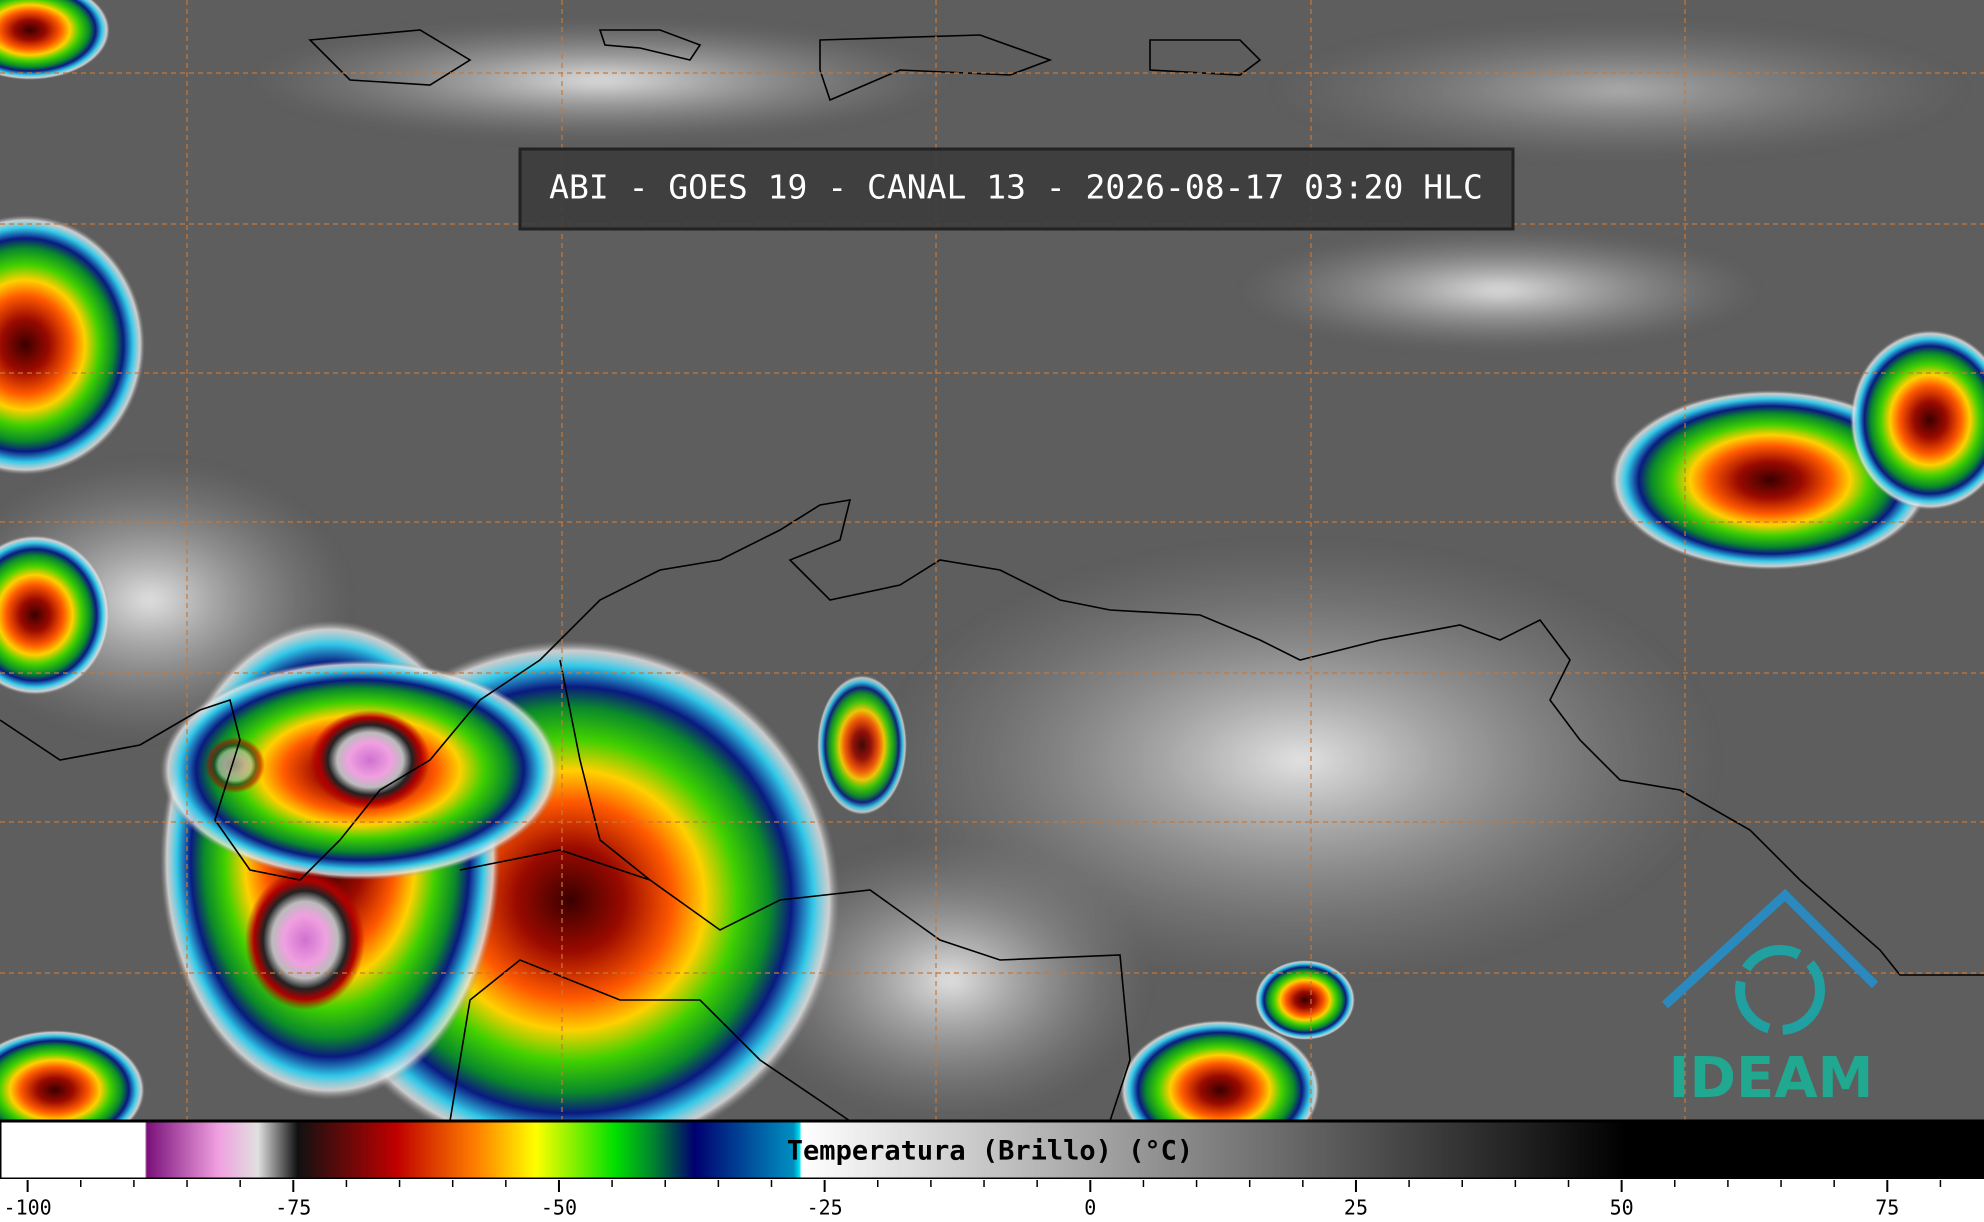 This screenshot has width=1984, height=1222. I want to click on tick-label: -25, so click(825, 1208).